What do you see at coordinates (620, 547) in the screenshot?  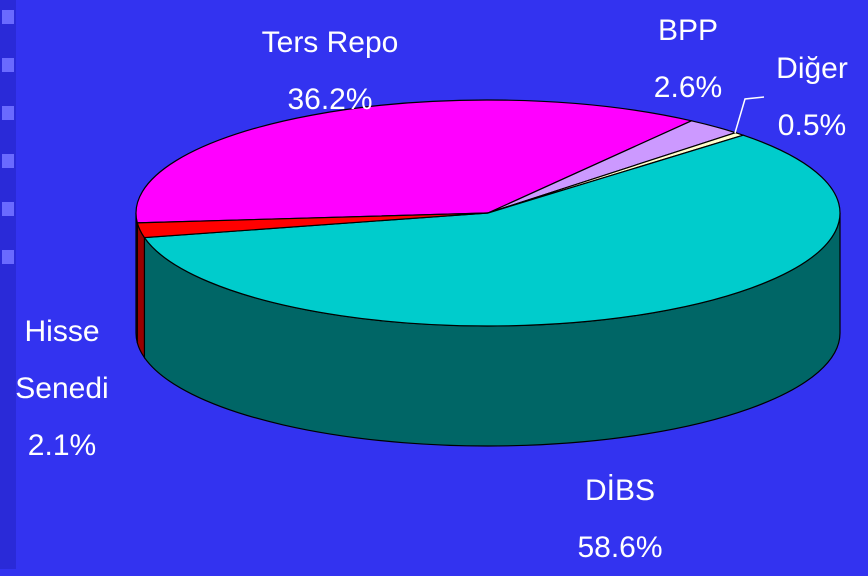 I see `value-label: 58.6%` at bounding box center [620, 547].